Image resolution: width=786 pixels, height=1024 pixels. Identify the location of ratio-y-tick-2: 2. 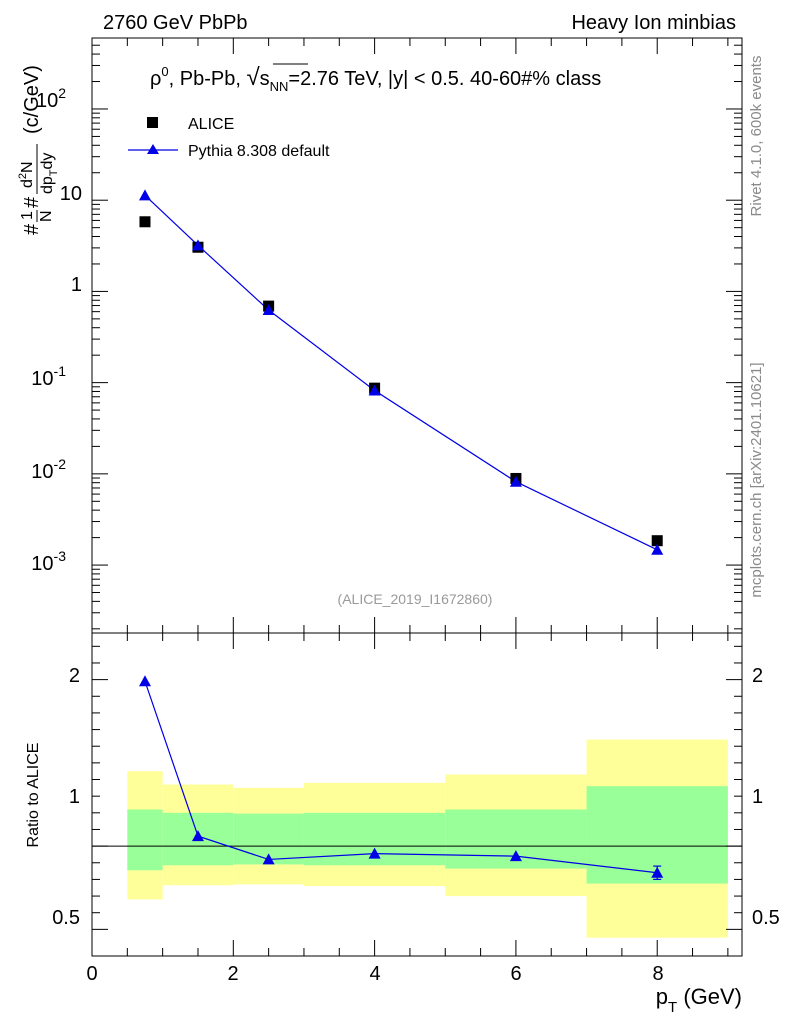
(74, 676).